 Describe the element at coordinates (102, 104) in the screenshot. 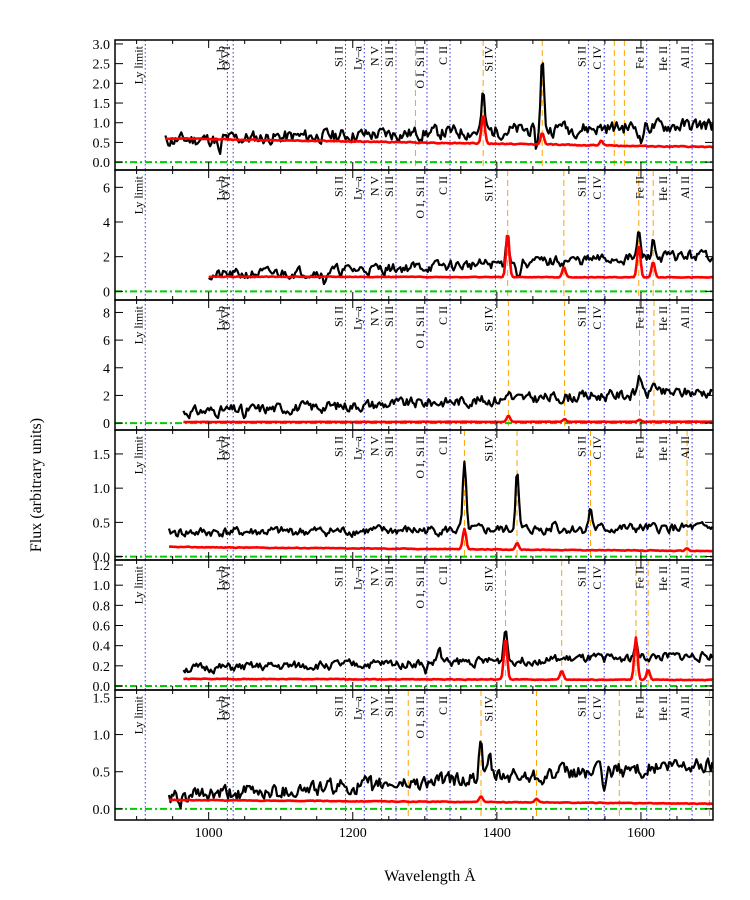

I see `y-tick-label: 1.5` at that location.